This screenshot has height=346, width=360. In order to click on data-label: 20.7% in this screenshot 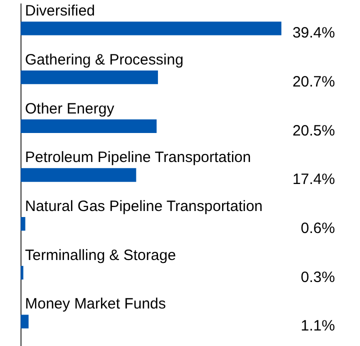, I will do `click(313, 81)`.